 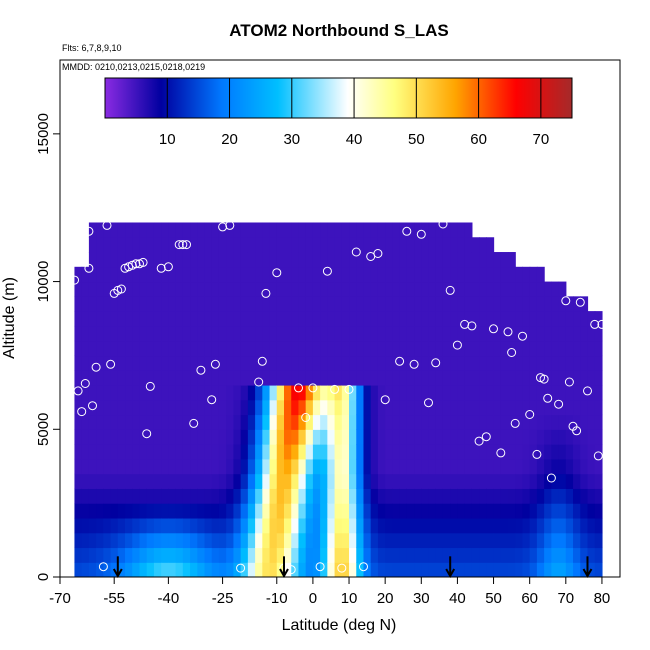 I want to click on colorbar, so click(x=338, y=98).